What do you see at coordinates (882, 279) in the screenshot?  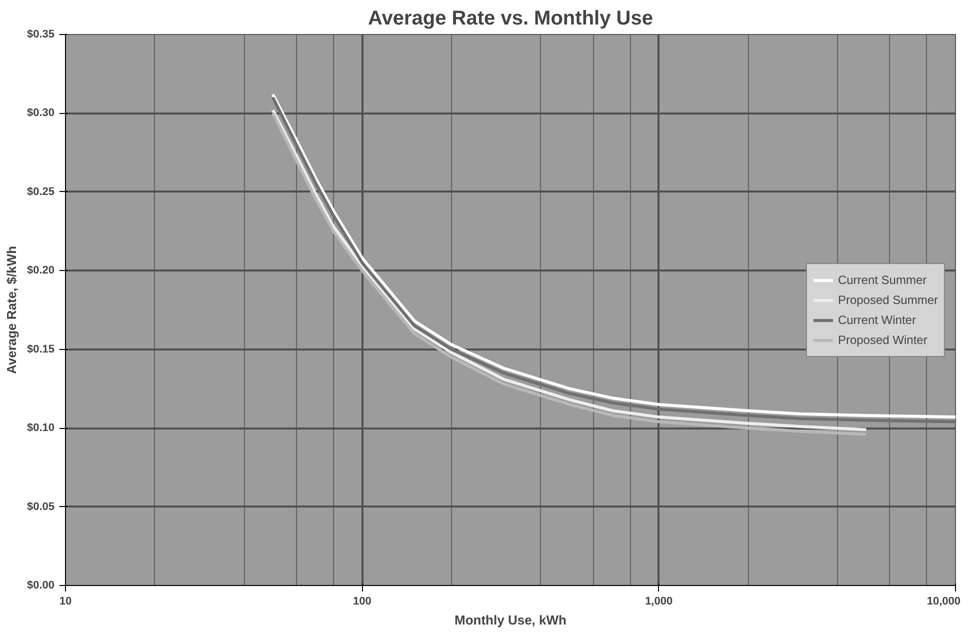 I see `legend-label: Current Summer` at bounding box center [882, 279].